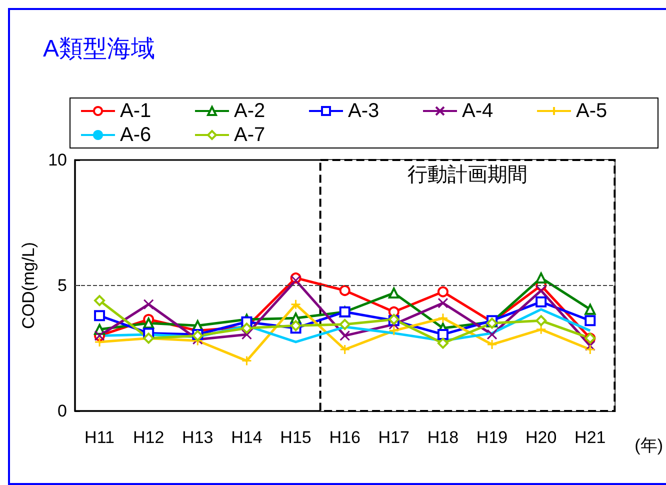  Describe the element at coordinates (136, 135) in the screenshot. I see `legend-label: A-6` at that location.